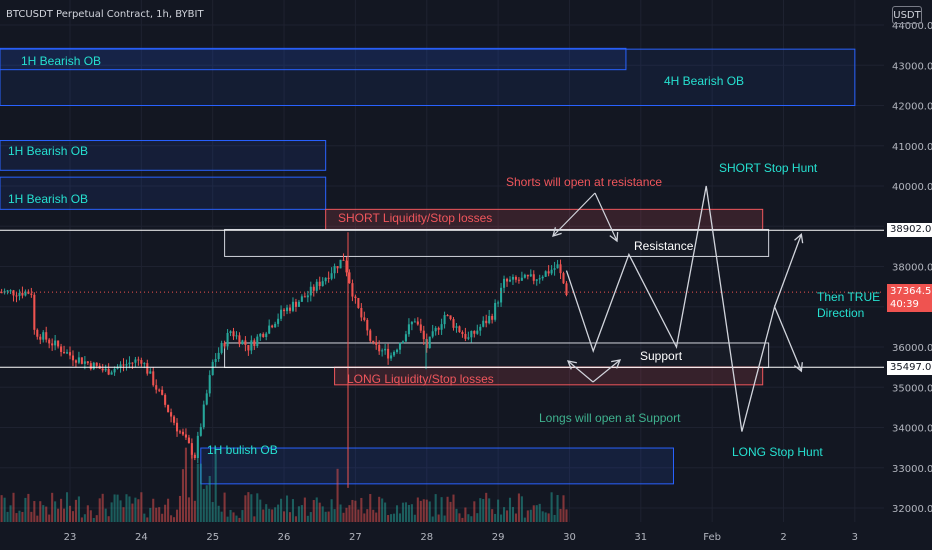  I want to click on x-tick-label: 29, so click(498, 537).